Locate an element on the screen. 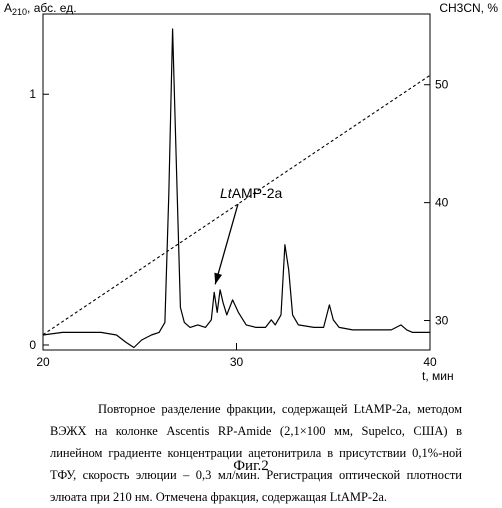 Image resolution: width=502 pixels, height=508 pixels. annotation-arrow-head is located at coordinates (218, 279).